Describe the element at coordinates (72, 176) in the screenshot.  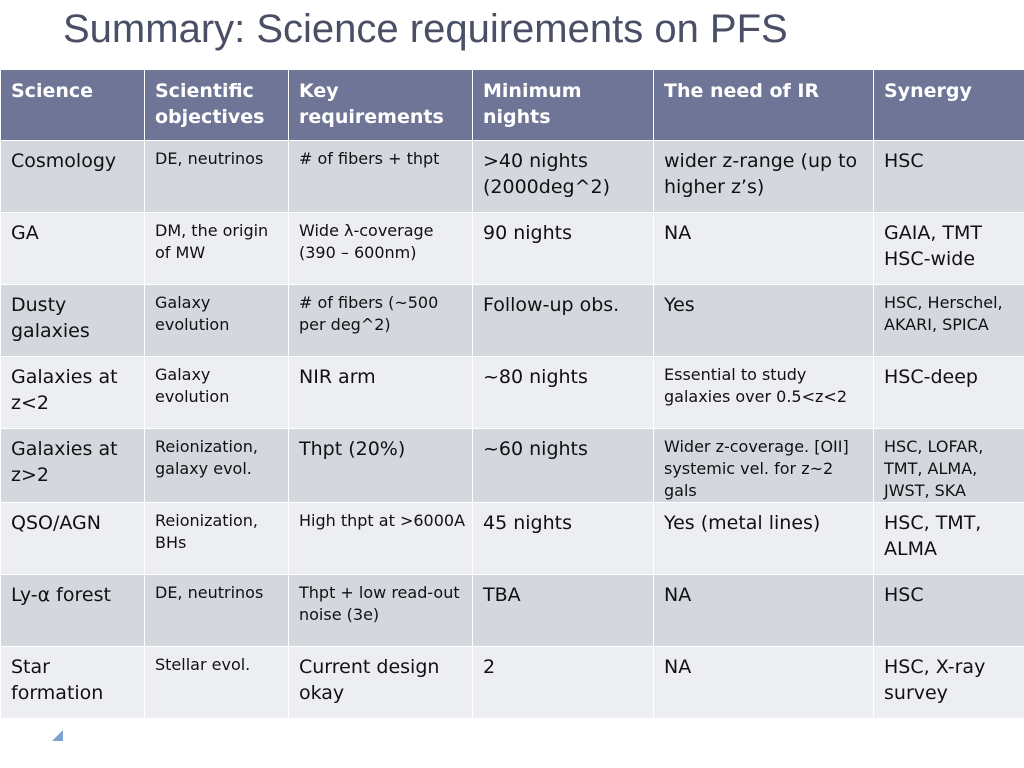
I see `cell-science: Cosmology` at that location.